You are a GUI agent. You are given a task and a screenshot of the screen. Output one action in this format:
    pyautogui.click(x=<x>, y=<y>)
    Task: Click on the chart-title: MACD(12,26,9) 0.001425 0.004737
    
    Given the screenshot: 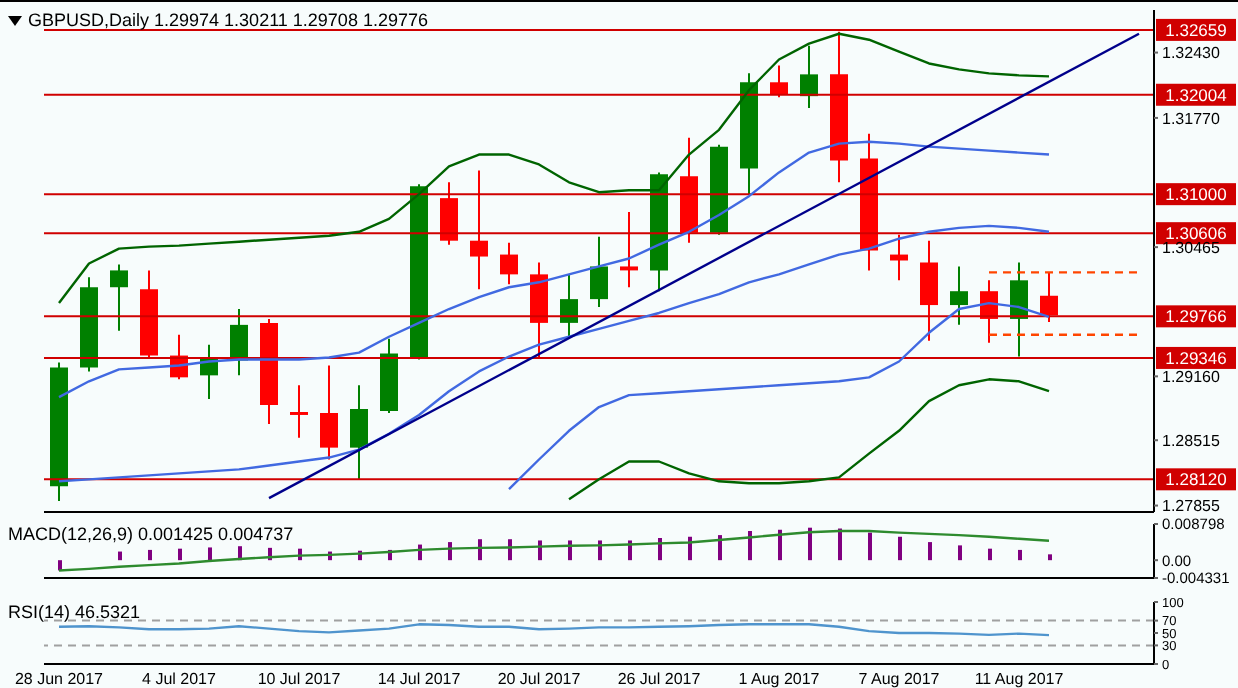 What is the action you would take?
    pyautogui.click(x=151, y=534)
    